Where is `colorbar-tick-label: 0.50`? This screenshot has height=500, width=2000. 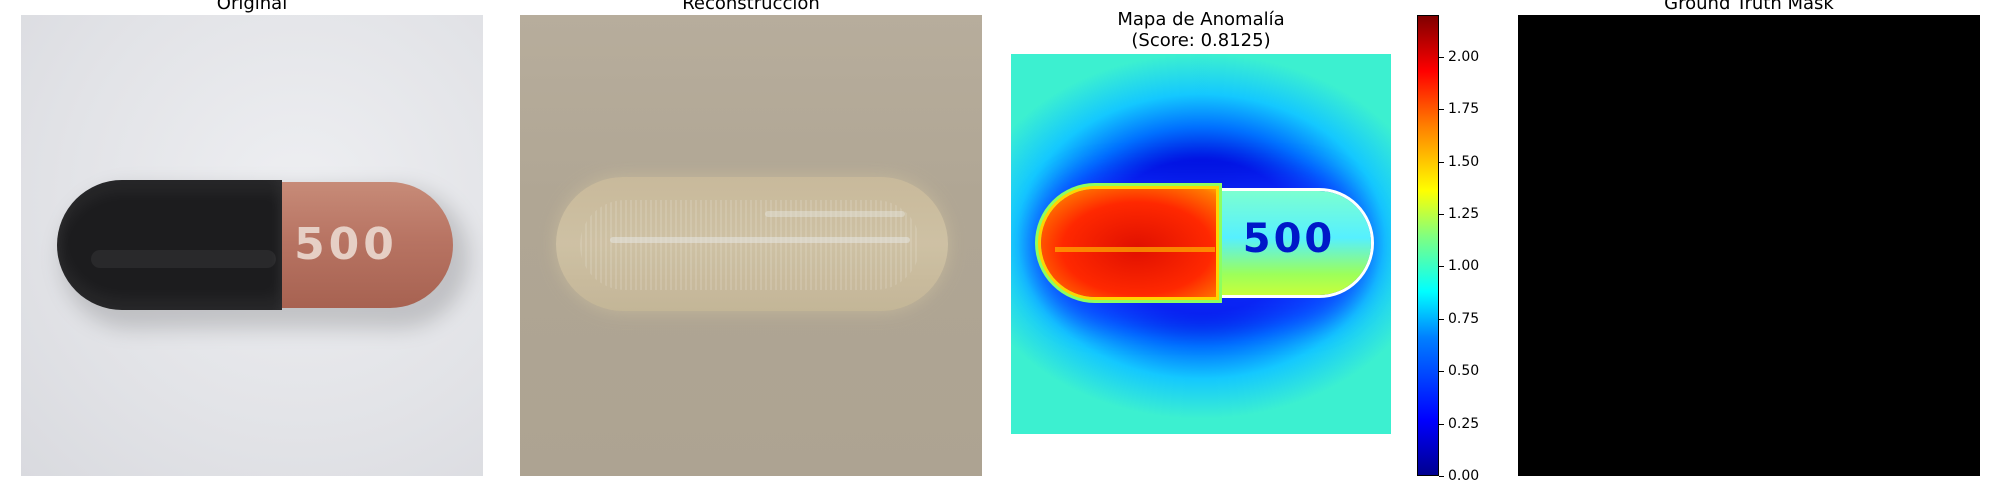 colorbar-tick-label: 0.50 is located at coordinates (1464, 371).